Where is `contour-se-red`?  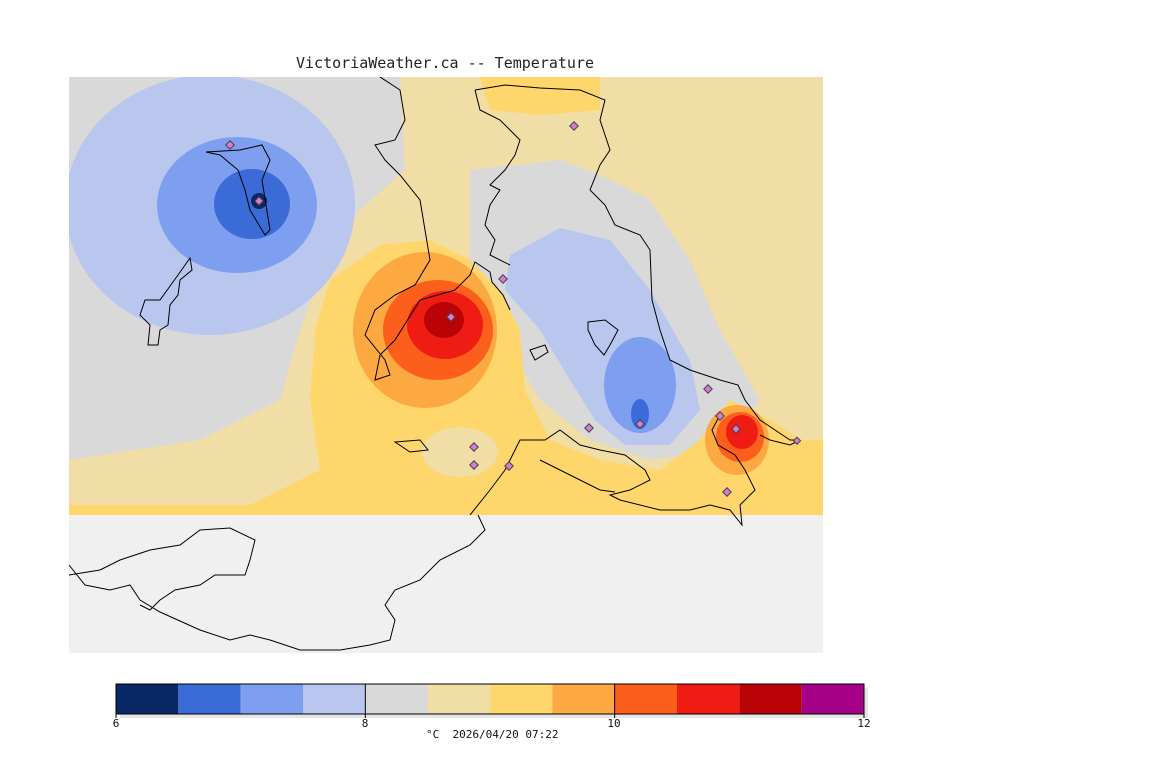 contour-se-red is located at coordinates (742, 432).